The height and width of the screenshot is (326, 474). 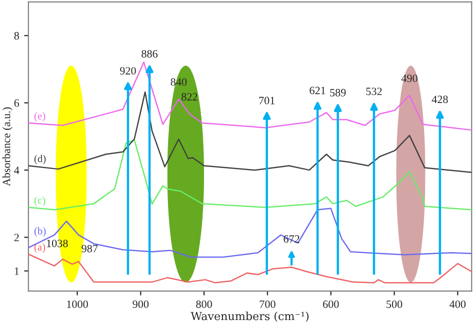 I want to click on y-axis-title: Absorbance (a.u.), so click(x=7, y=146).